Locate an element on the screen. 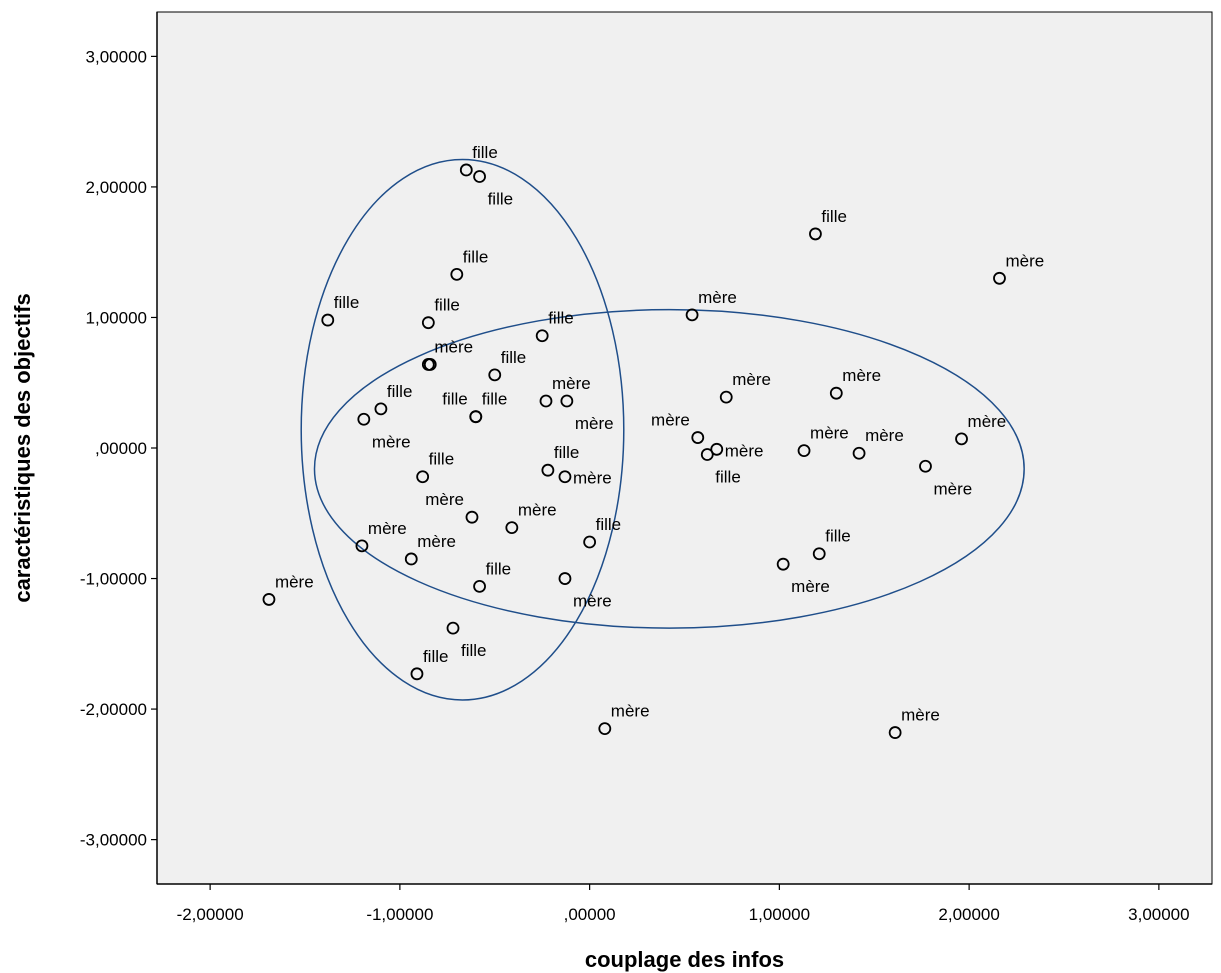 The height and width of the screenshot is (973, 1221). y-tick-label: 3,00000 is located at coordinates (116, 56).